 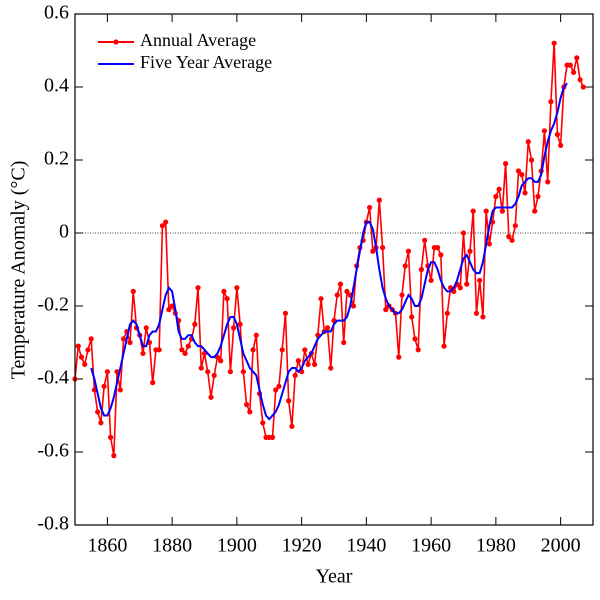 I want to click on x-tick-label: 1900, so click(x=237, y=546).